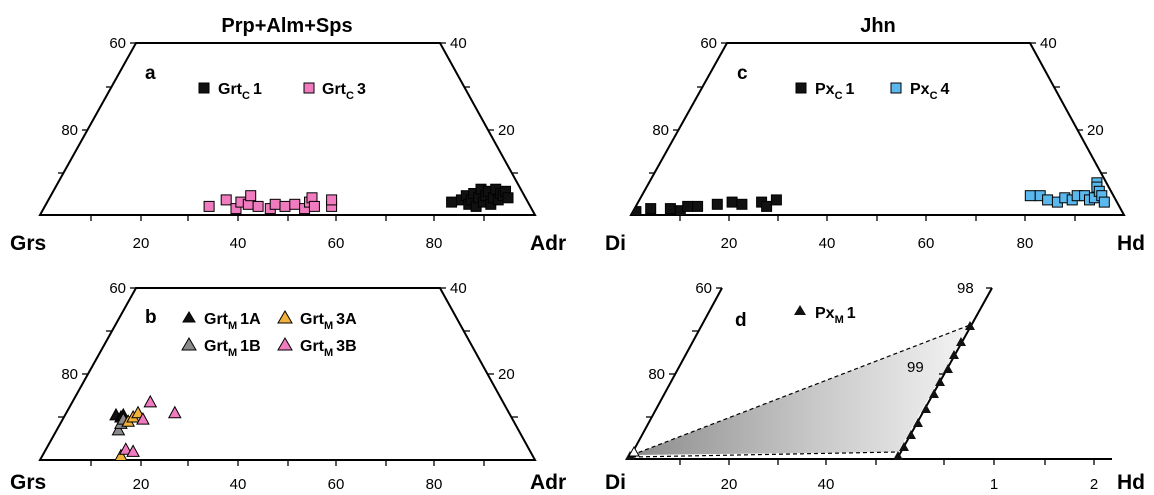 The height and width of the screenshot is (495, 1154). I want to click on legend-label-grtm3b: GrtM 3B, so click(328, 348).